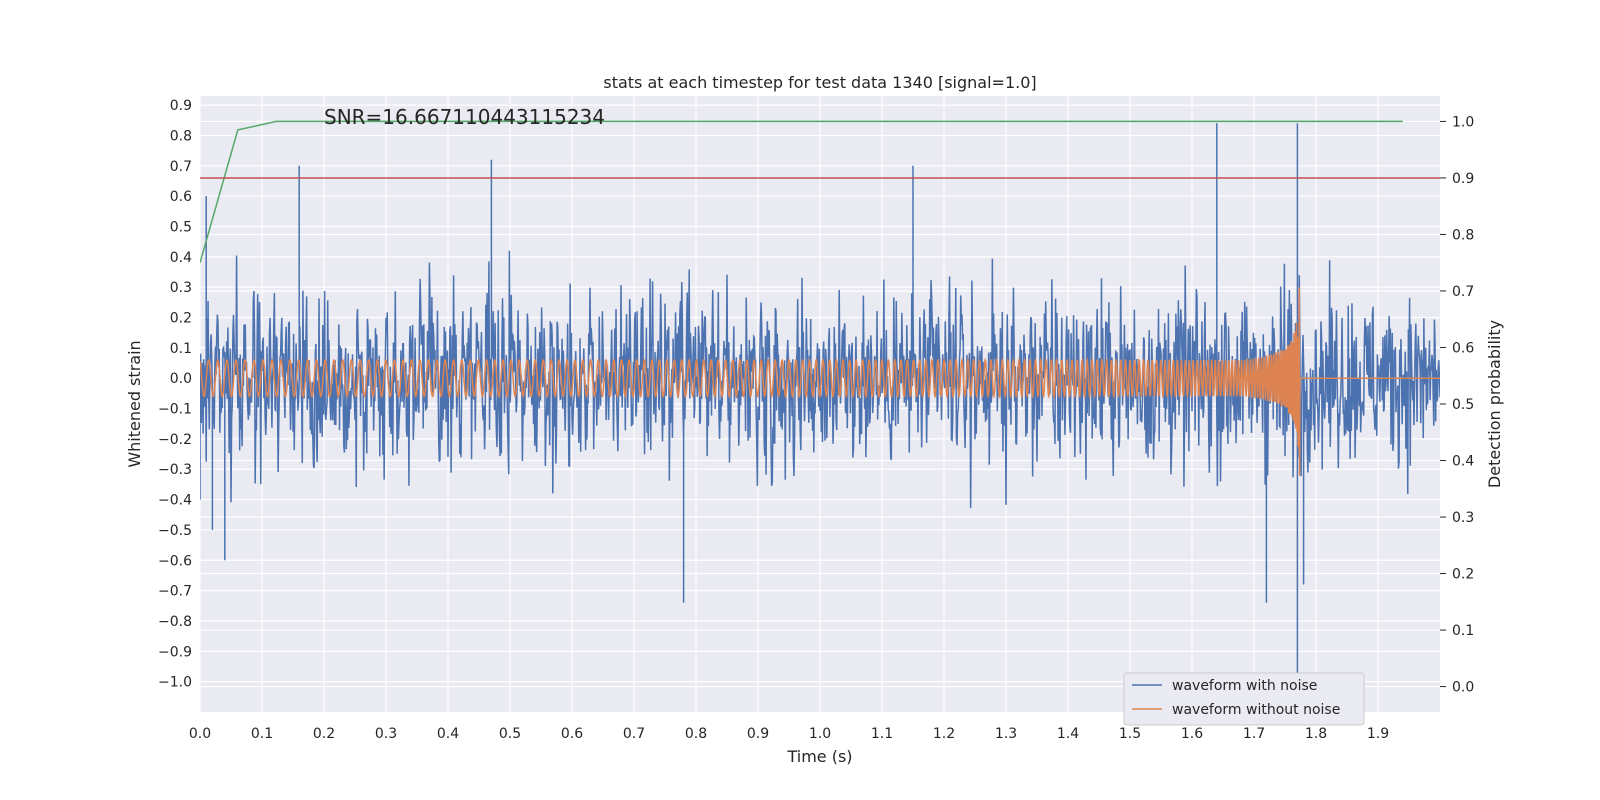 The height and width of the screenshot is (800, 1600). Describe the element at coordinates (572, 734) in the screenshot. I see `x-tick-label: 0.6` at that location.